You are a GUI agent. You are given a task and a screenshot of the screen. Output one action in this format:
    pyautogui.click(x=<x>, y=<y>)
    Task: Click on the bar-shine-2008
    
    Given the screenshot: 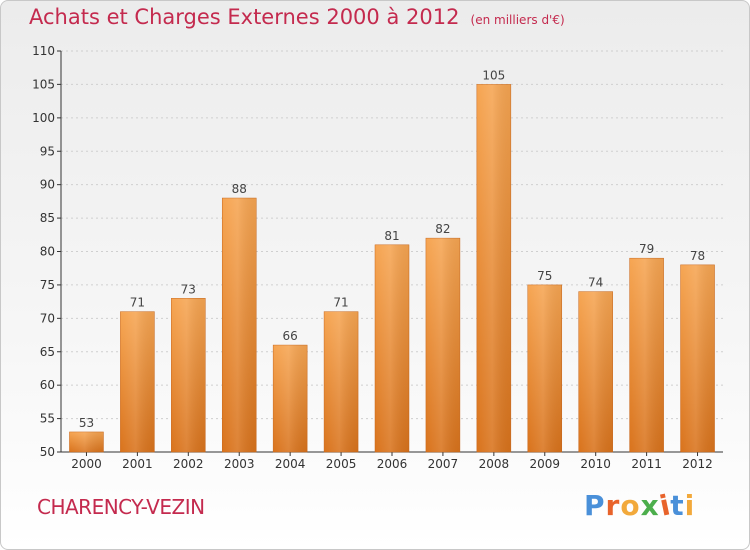 What is the action you would take?
    pyautogui.click(x=493, y=268)
    